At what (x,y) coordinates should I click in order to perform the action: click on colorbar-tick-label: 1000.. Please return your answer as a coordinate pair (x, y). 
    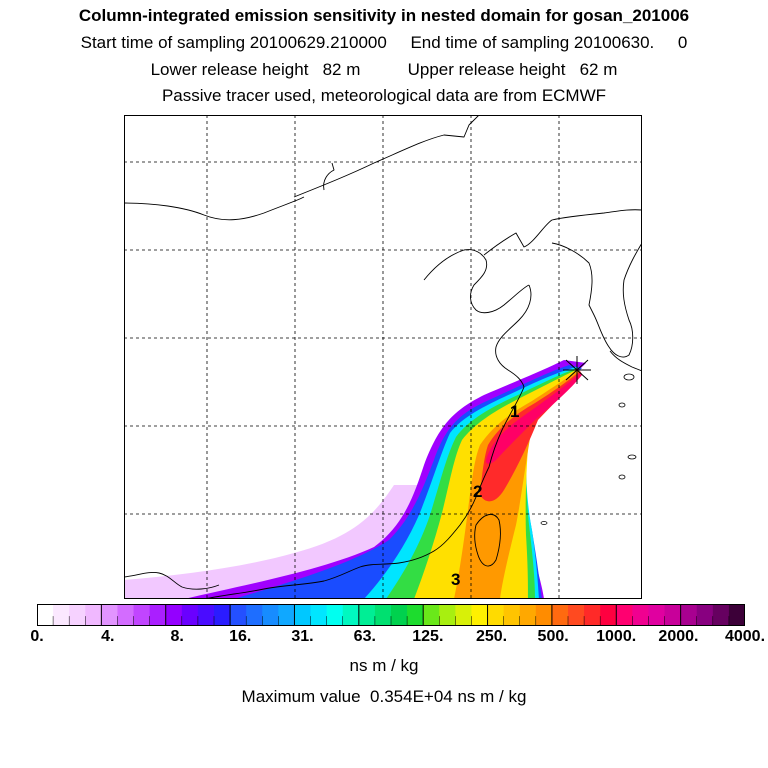
    Looking at the image, I should click on (616, 636).